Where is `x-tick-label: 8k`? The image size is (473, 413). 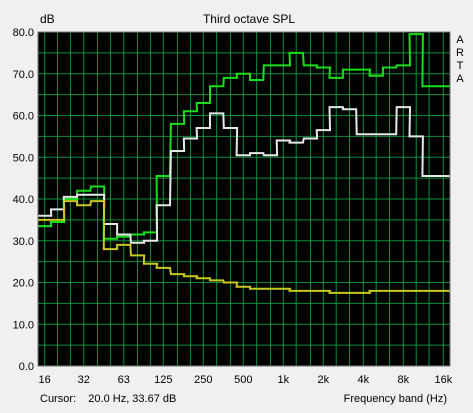
x-tick-label: 8k is located at coordinates (404, 380).